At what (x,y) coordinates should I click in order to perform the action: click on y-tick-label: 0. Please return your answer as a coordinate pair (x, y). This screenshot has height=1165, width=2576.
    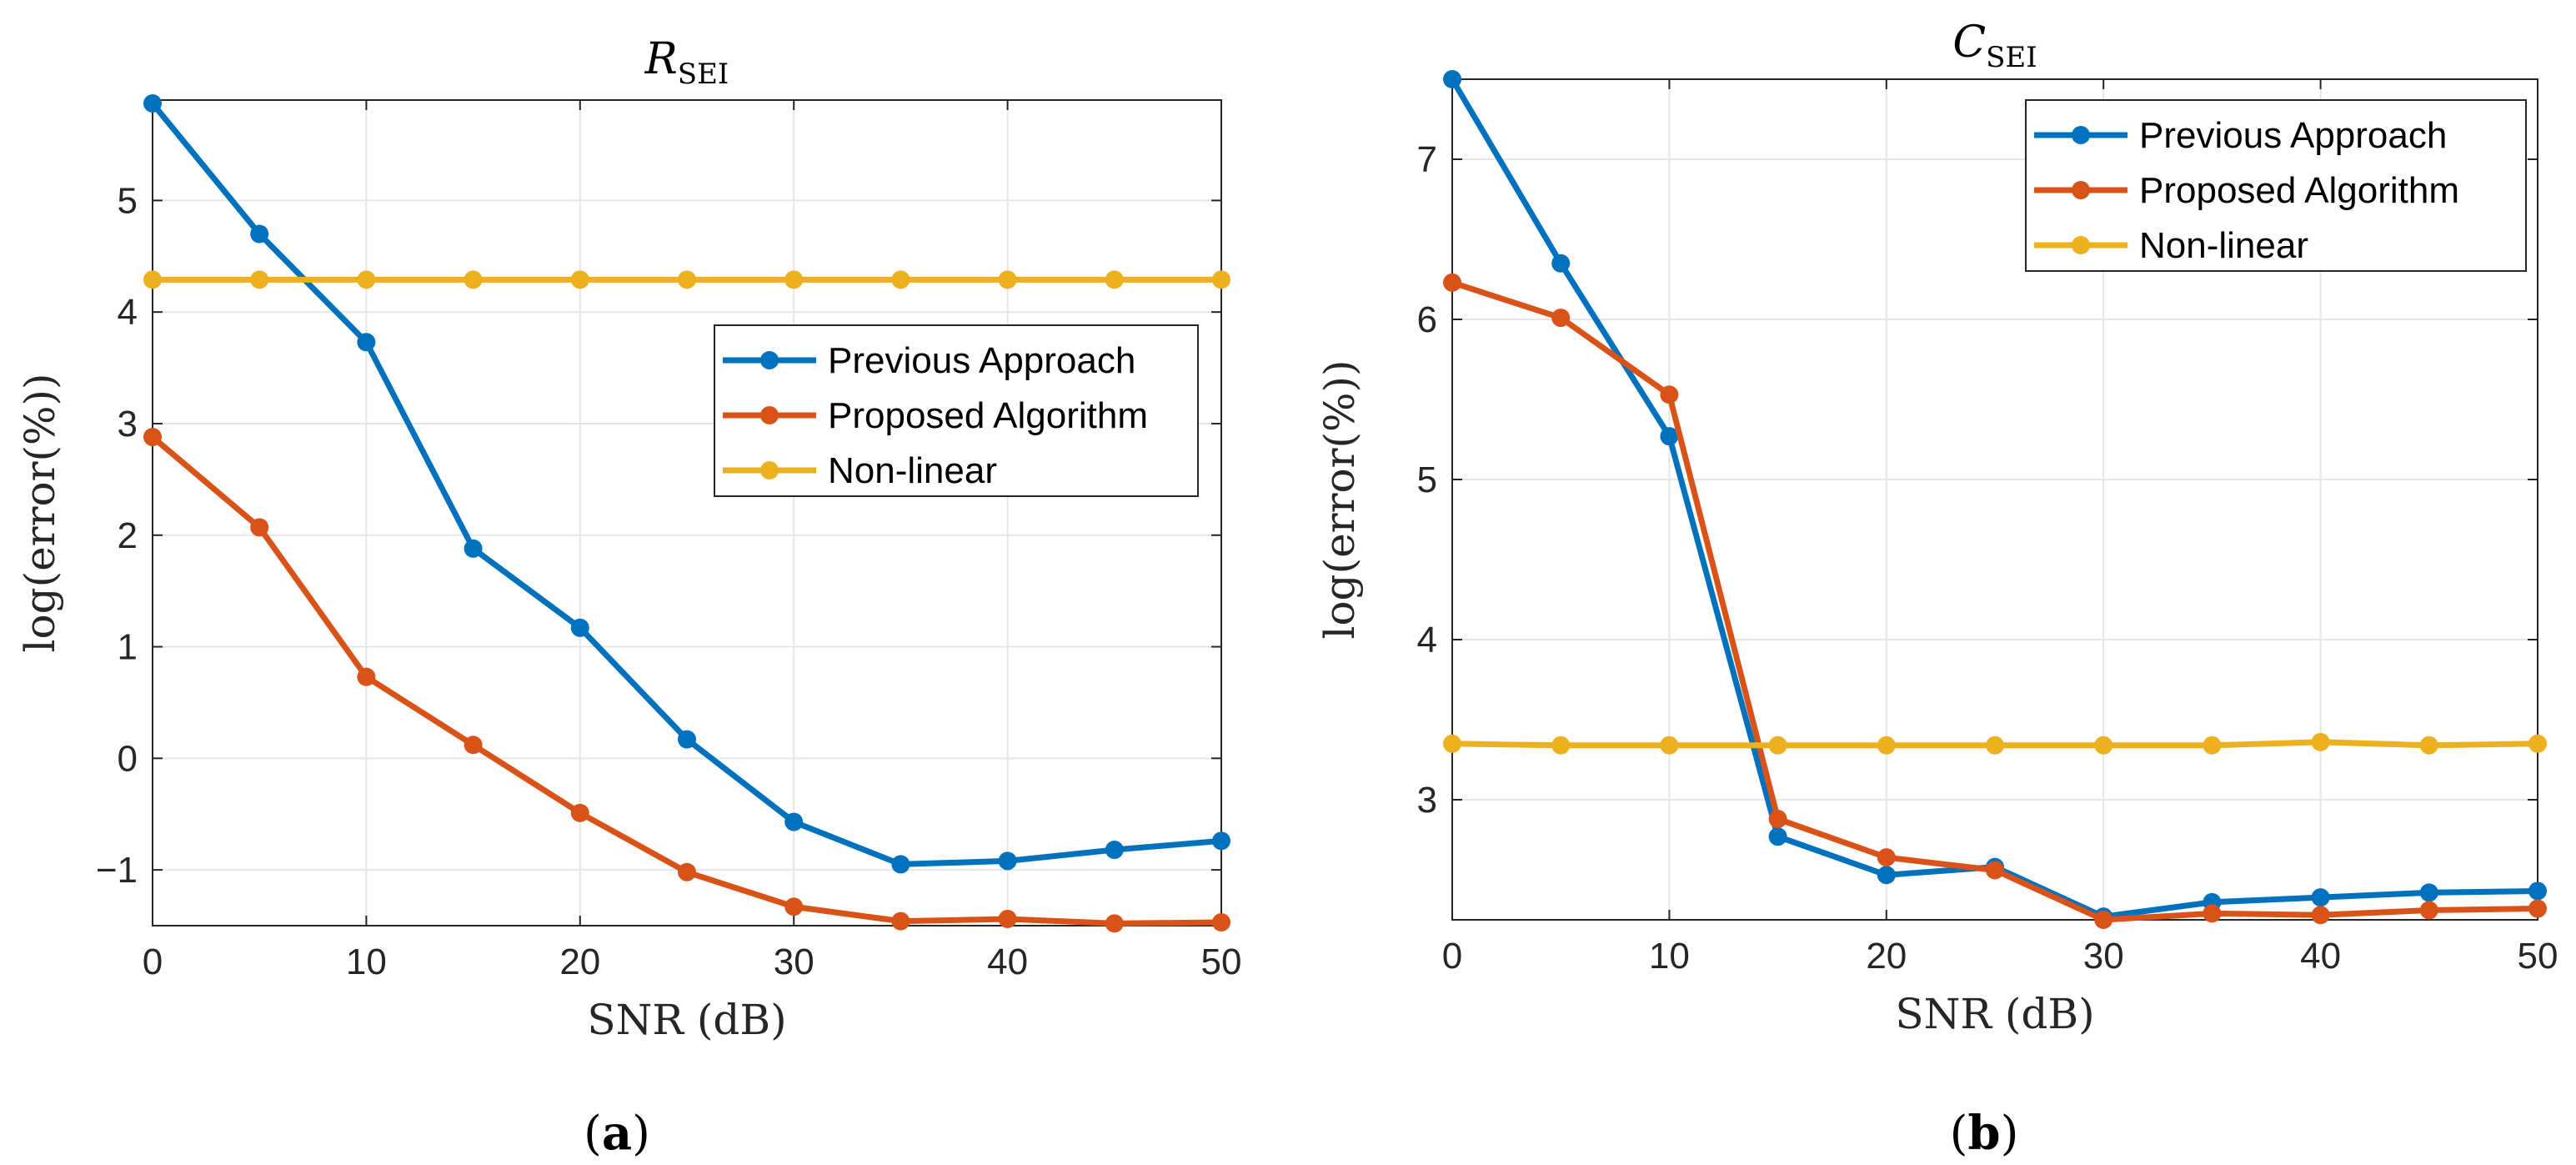
    Looking at the image, I should click on (128, 758).